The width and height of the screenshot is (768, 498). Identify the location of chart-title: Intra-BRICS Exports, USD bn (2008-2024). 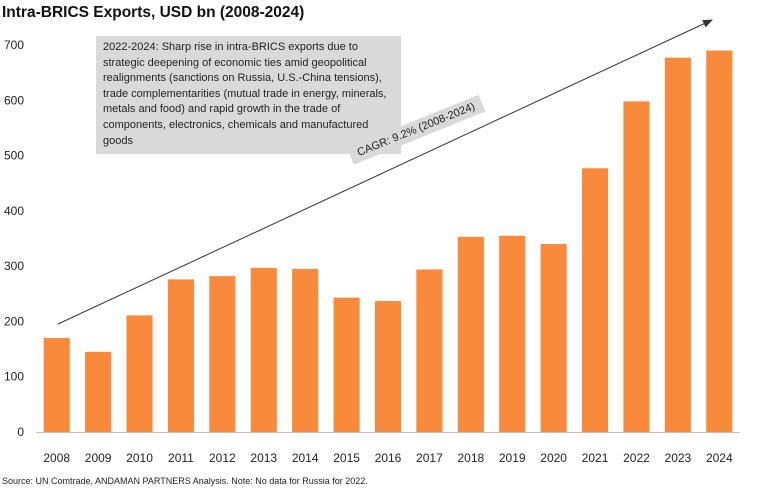
(153, 12).